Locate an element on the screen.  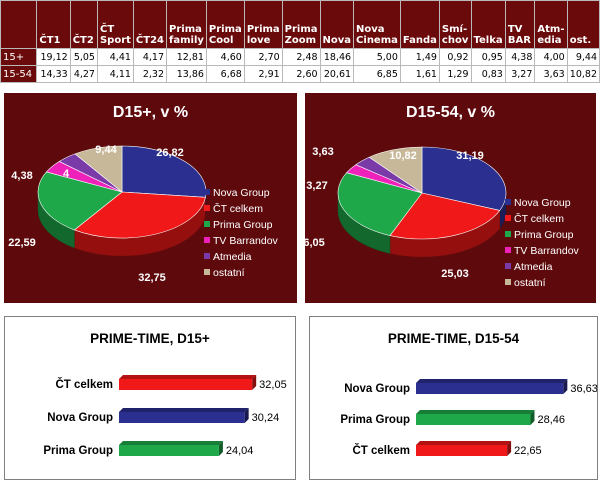
table-cell: 4,38 is located at coordinates (520, 57).